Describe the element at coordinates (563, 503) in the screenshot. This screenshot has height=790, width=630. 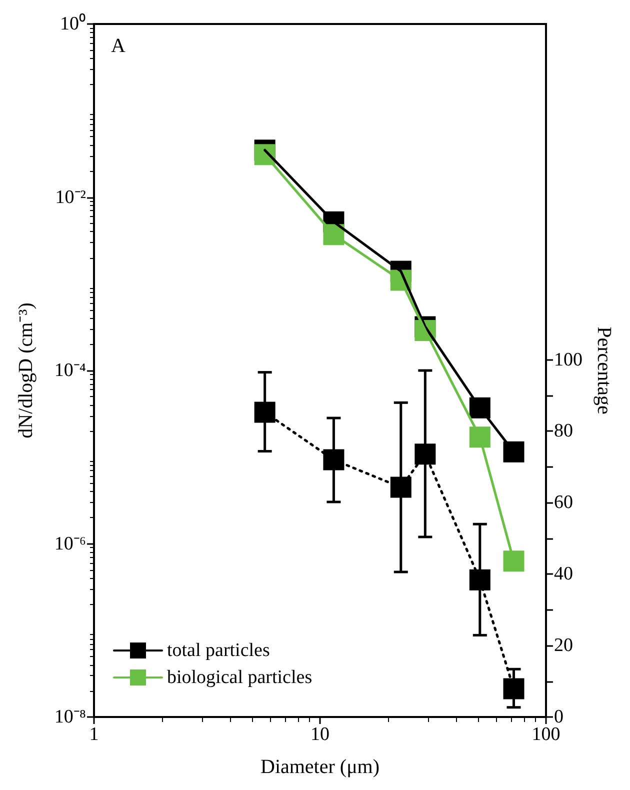
I see `y2-tick-label: 60` at that location.